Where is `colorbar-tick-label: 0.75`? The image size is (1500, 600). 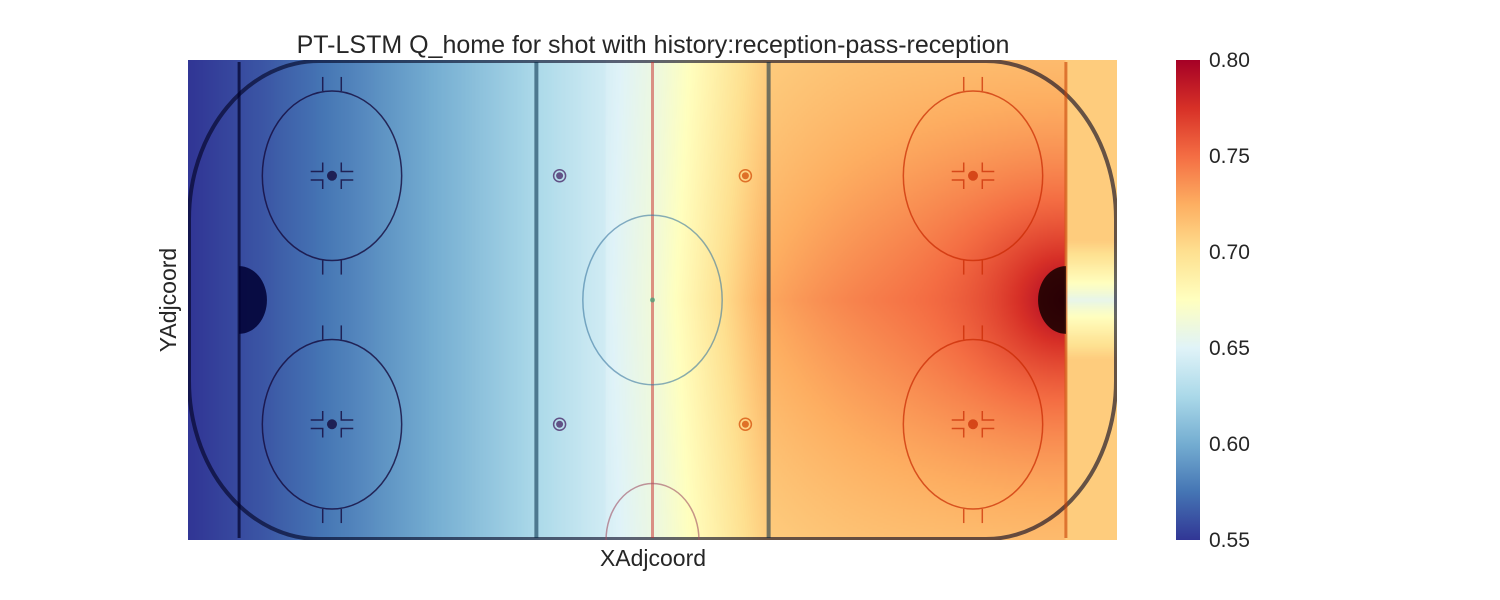 colorbar-tick-label: 0.75 is located at coordinates (1229, 156).